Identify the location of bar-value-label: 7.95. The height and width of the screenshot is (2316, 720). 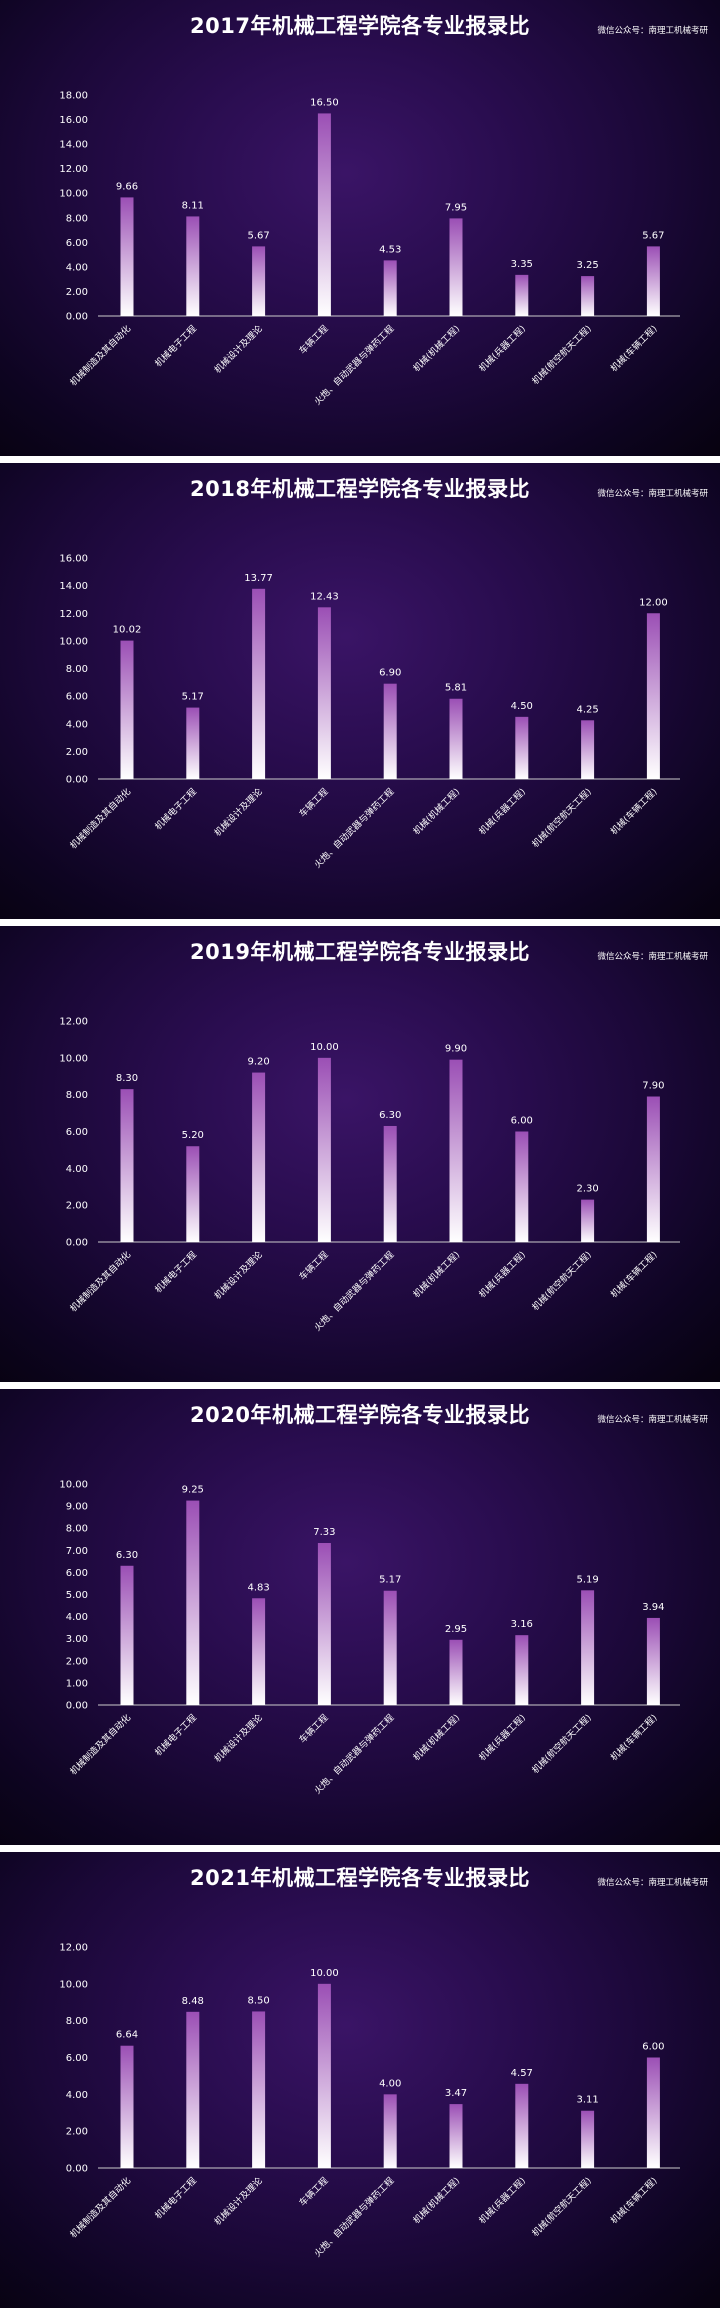
(456, 207).